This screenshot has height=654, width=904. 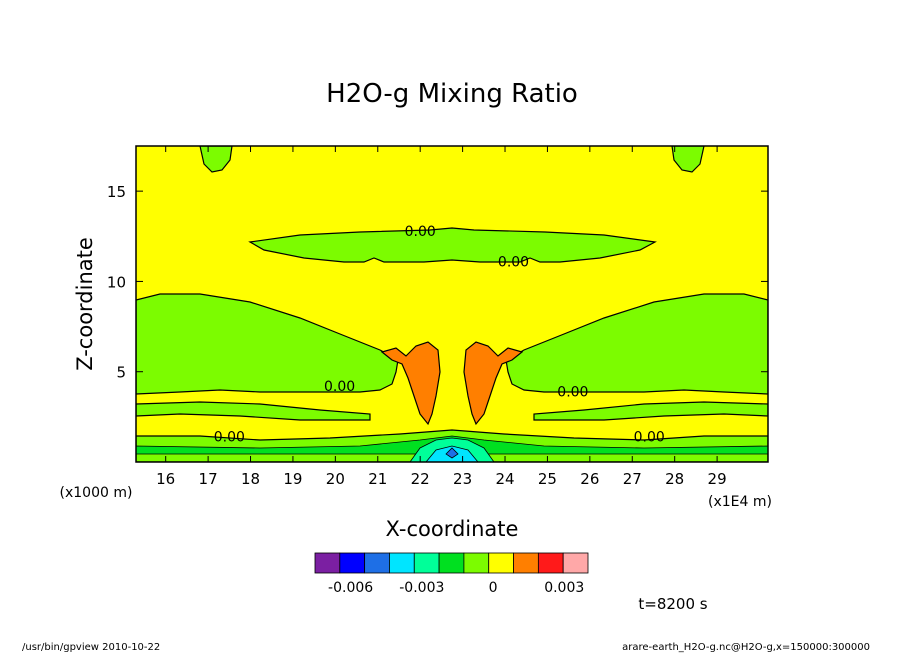 What do you see at coordinates (674, 479) in the screenshot?
I see `x-tick-label: 28` at bounding box center [674, 479].